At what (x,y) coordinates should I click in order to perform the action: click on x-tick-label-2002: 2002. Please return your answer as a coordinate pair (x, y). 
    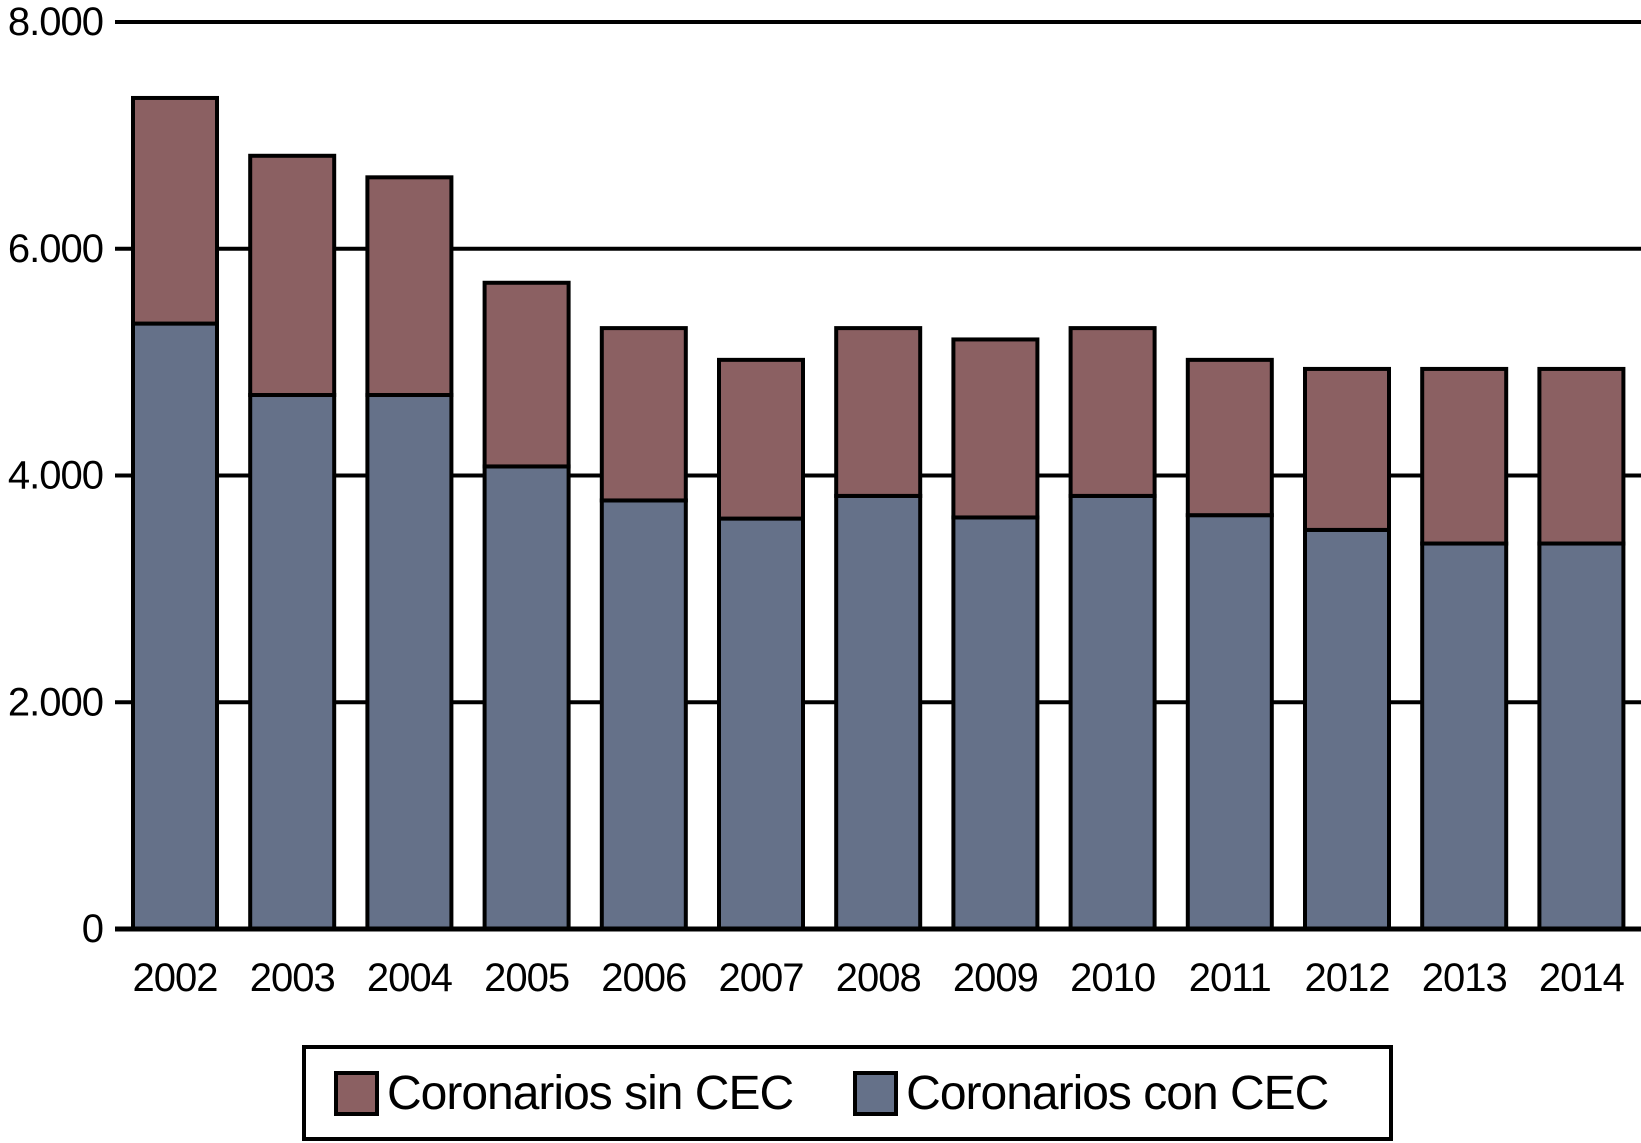
    Looking at the image, I should click on (175, 978).